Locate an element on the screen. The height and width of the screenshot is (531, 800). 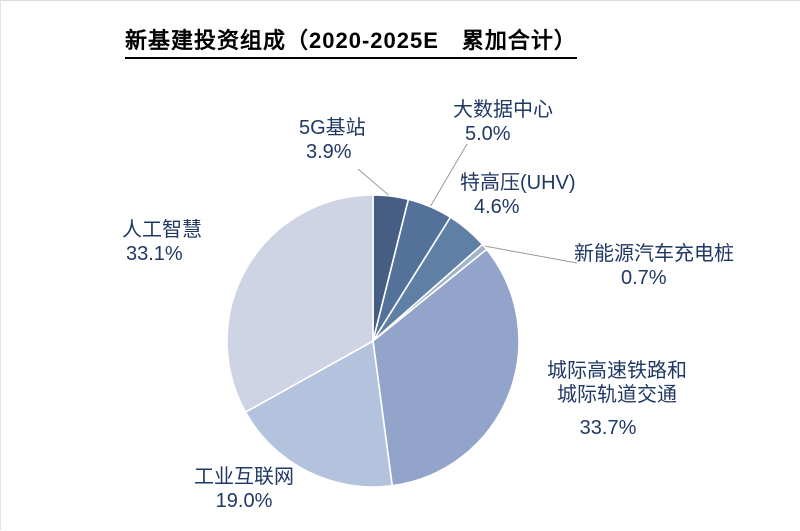
slice-label-percent: 33.1% is located at coordinates (154, 254).